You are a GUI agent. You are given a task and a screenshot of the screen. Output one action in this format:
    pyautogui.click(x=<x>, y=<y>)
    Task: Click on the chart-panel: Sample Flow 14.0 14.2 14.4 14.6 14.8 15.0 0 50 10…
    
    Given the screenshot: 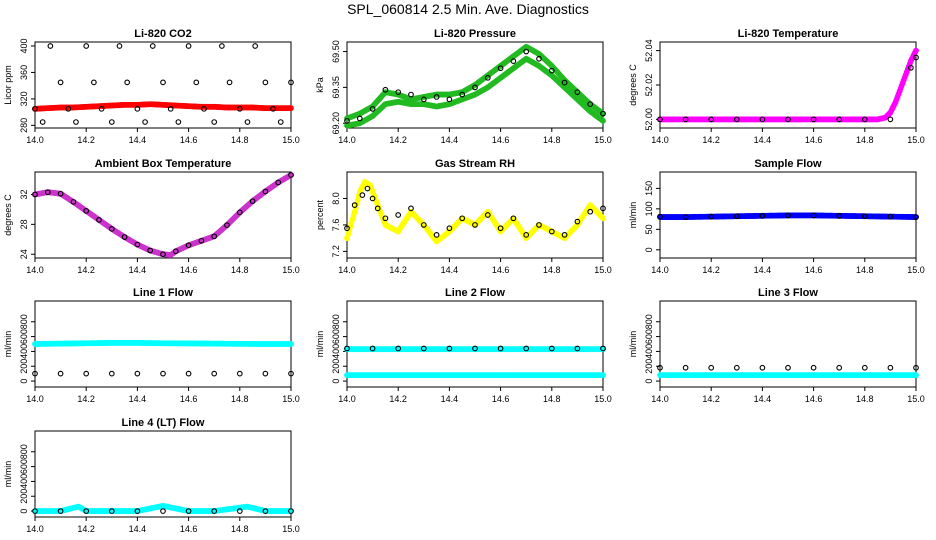 What is the action you would take?
    pyautogui.click(x=776, y=216)
    